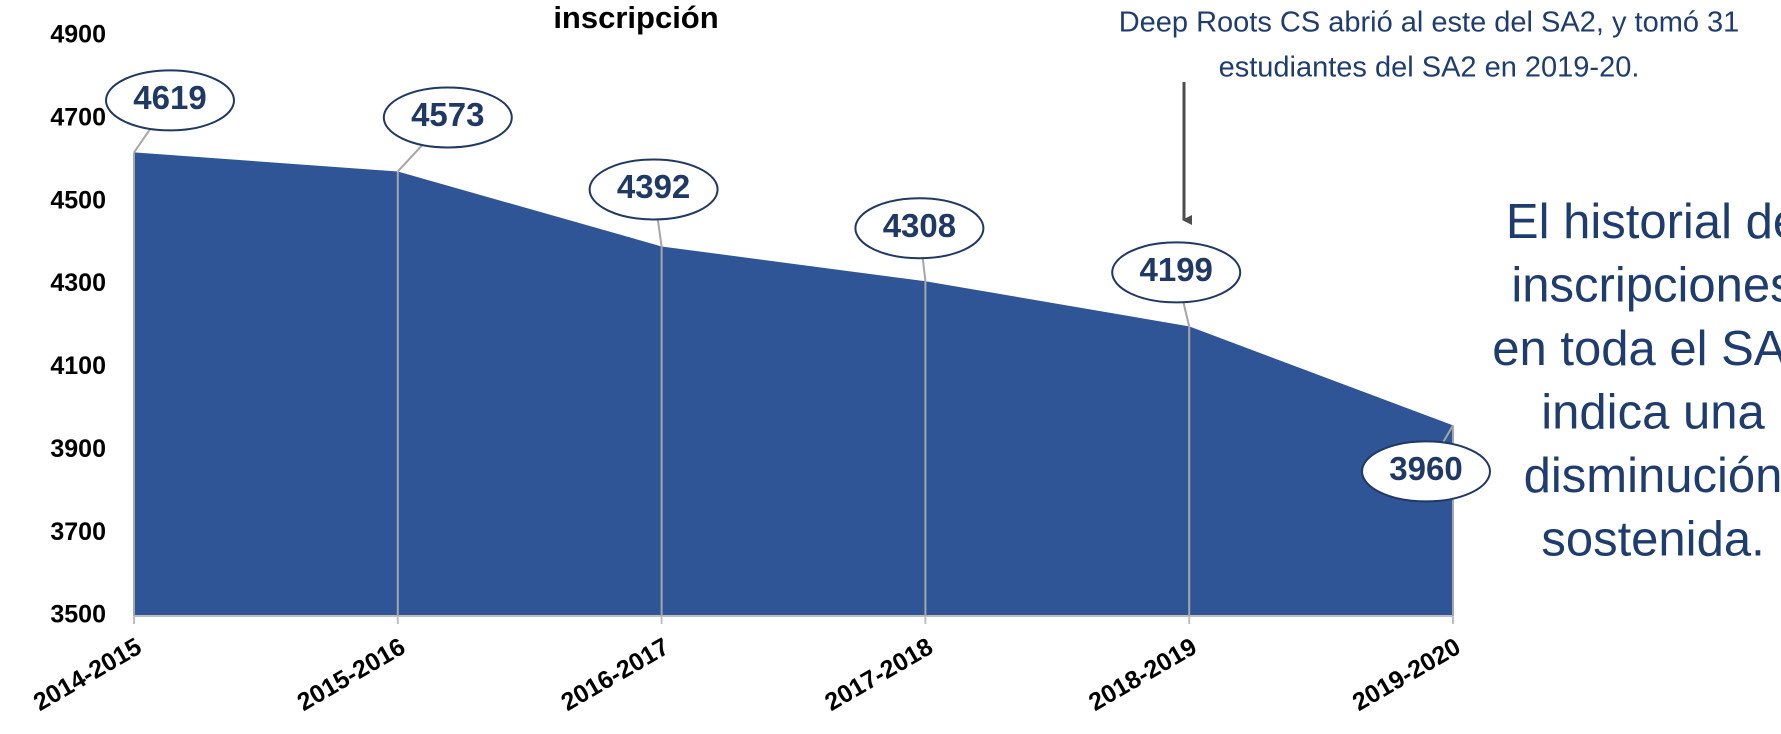 This screenshot has width=1781, height=734. Describe the element at coordinates (879, 675) in the screenshot. I see `x-tick-label: 2017-2018` at that location.